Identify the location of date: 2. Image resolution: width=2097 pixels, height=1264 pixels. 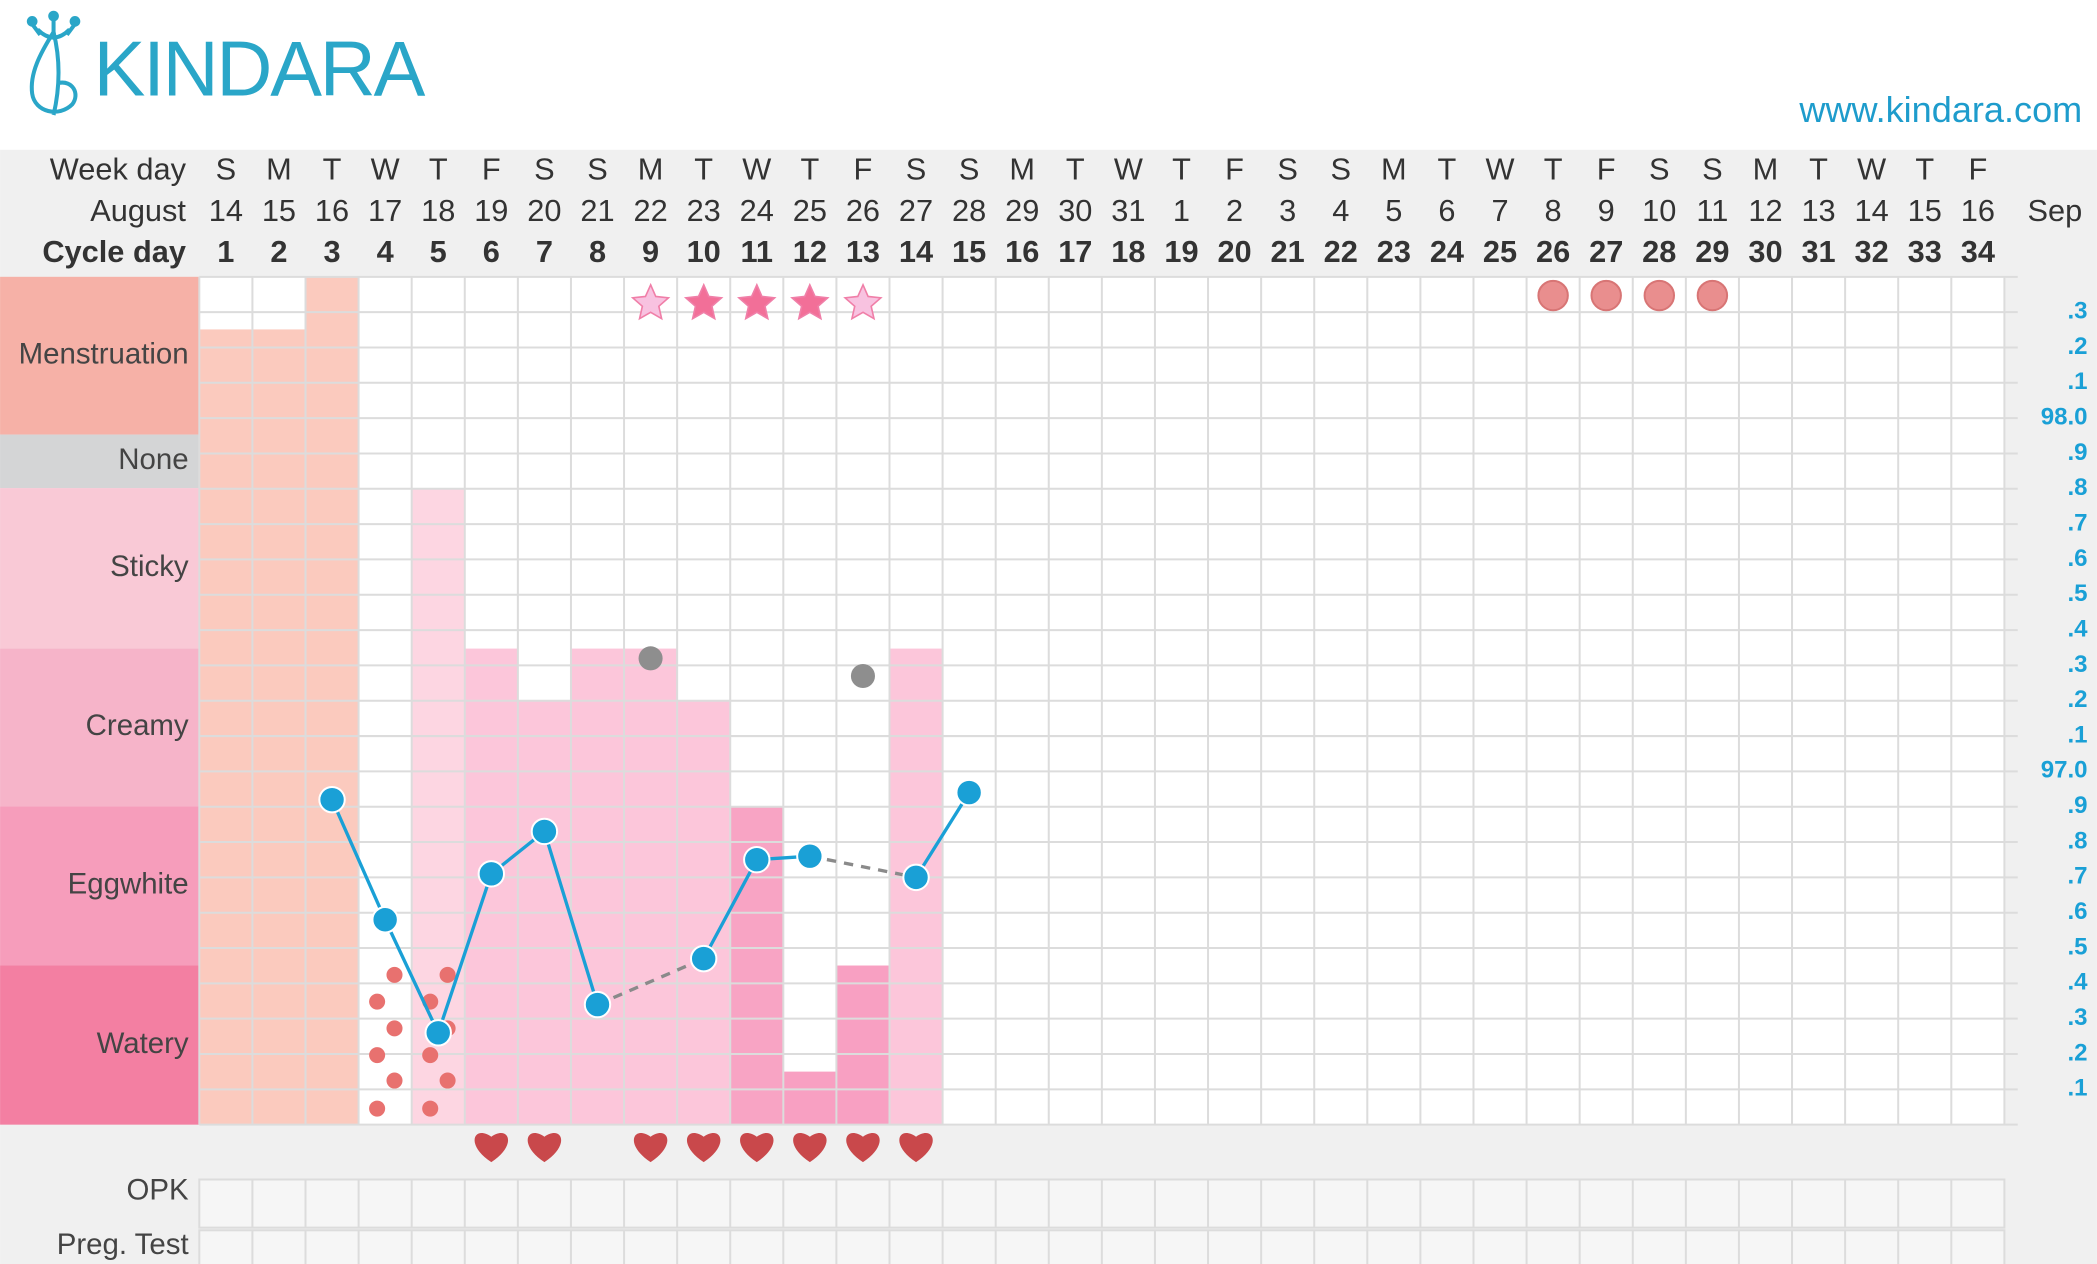
(1234, 210).